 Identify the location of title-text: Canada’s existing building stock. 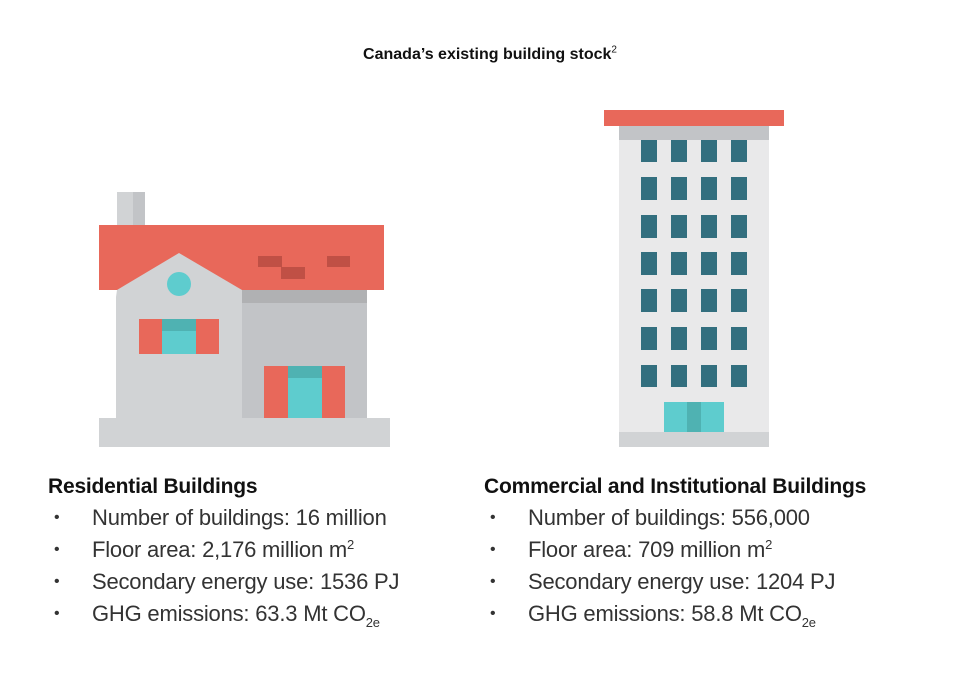
(487, 54).